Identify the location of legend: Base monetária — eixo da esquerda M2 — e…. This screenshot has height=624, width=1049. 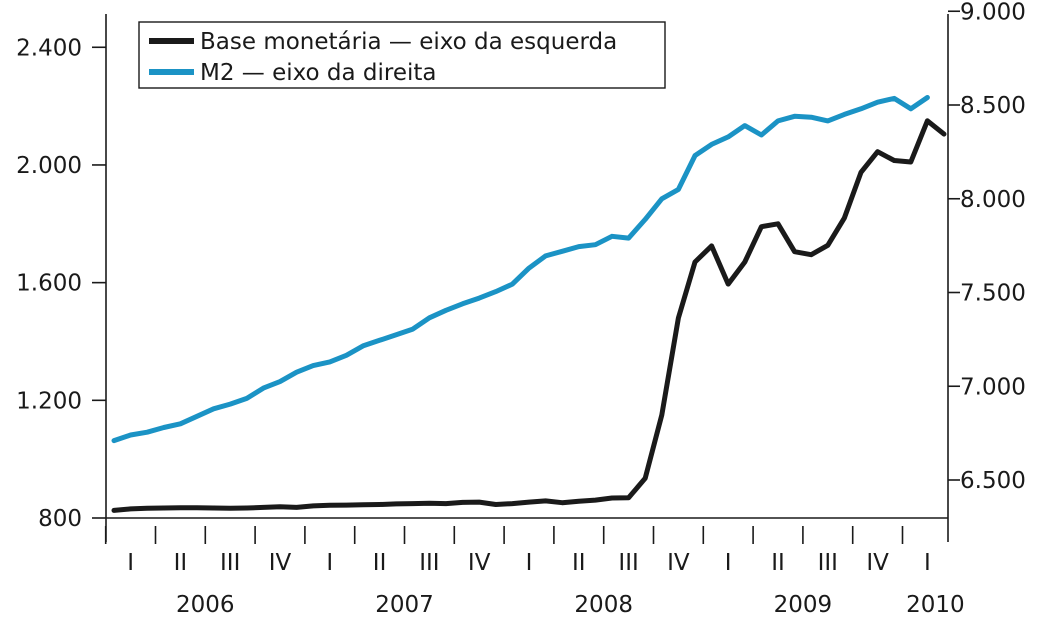
(402, 55).